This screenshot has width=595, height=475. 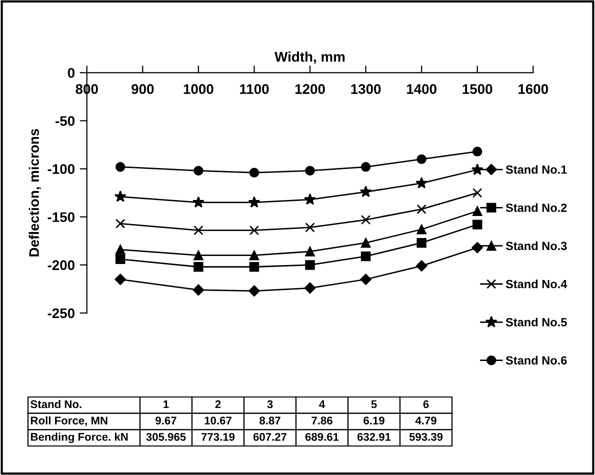 I want to click on x-tick-label: 1400, so click(x=421, y=89).